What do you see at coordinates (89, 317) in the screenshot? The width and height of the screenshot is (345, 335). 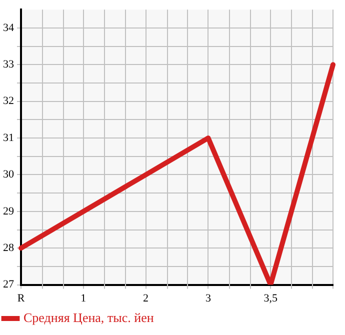 I see `legend-label: Средняя Цена, тыс. йен` at bounding box center [89, 317].